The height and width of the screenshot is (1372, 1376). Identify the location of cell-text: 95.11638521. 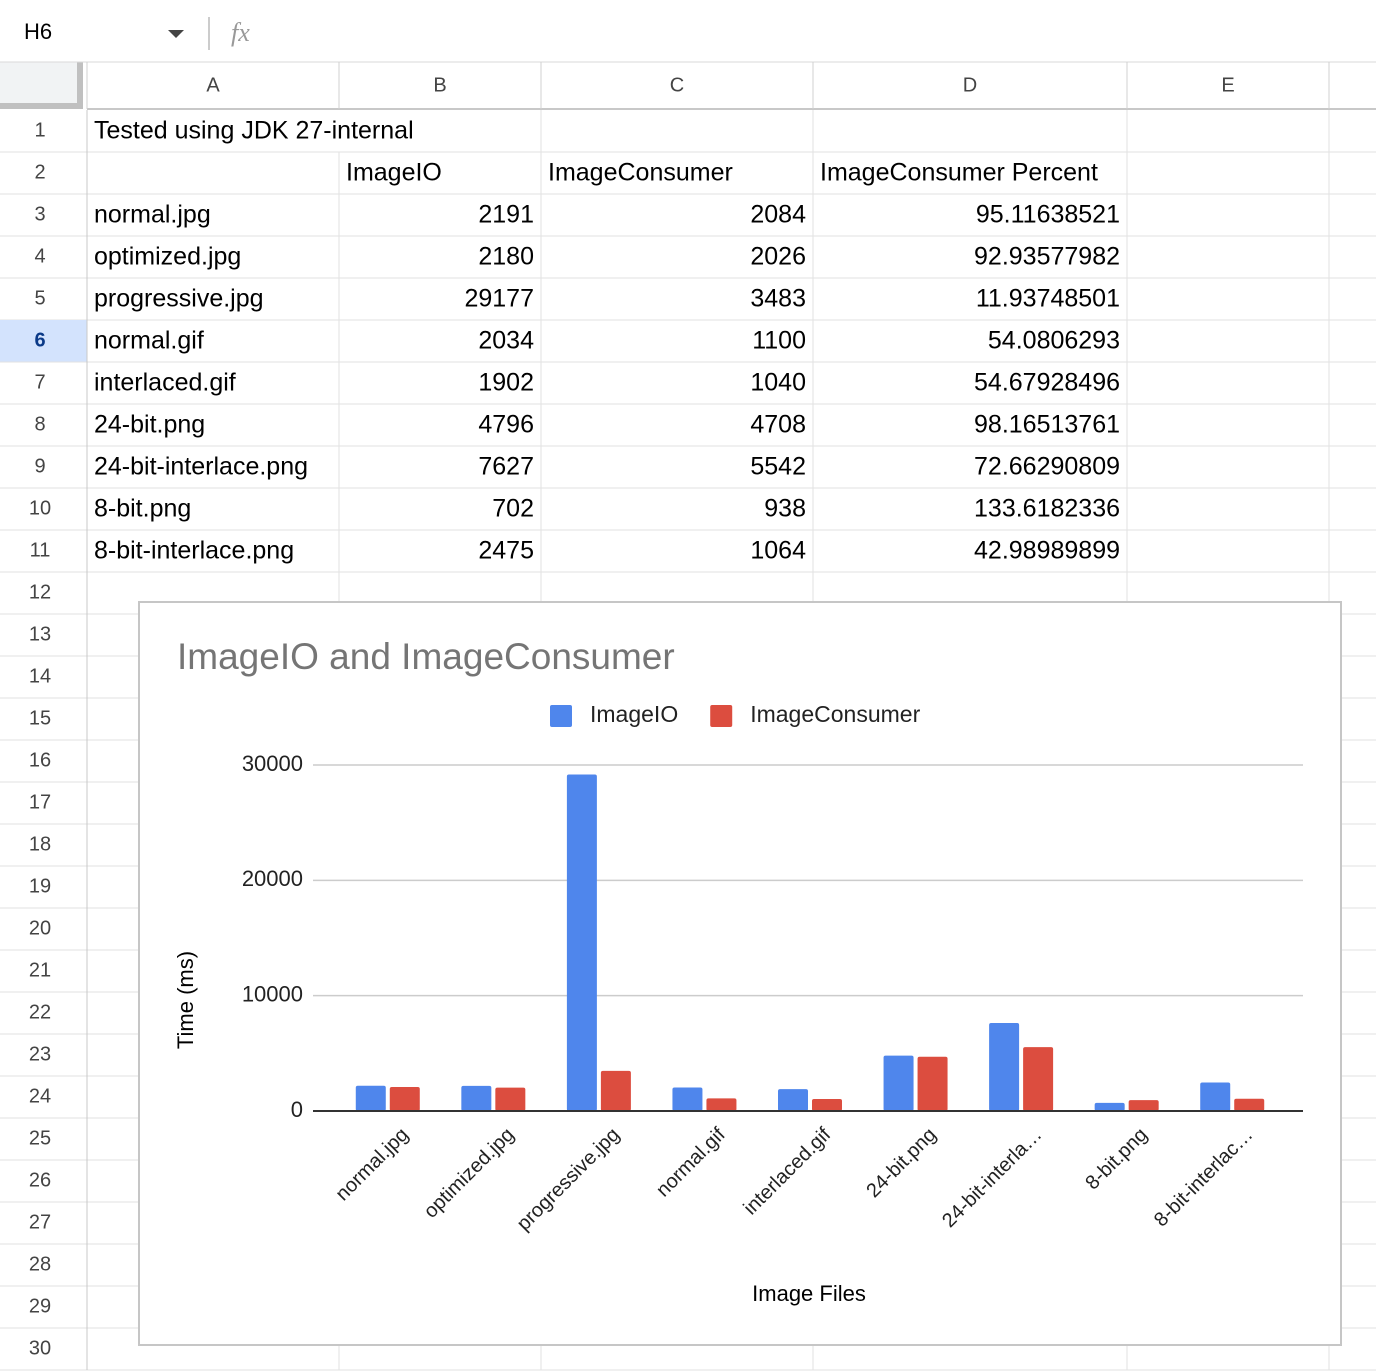
(1048, 215).